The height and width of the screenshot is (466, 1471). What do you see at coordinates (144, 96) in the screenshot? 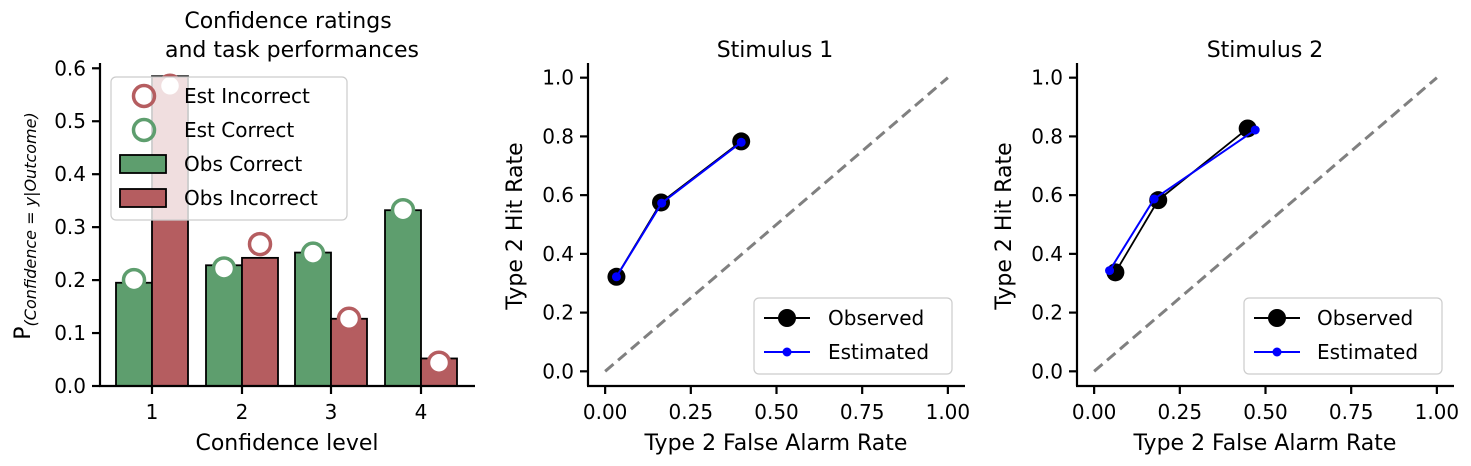
I see `legend-marker-est-incorrect` at bounding box center [144, 96].